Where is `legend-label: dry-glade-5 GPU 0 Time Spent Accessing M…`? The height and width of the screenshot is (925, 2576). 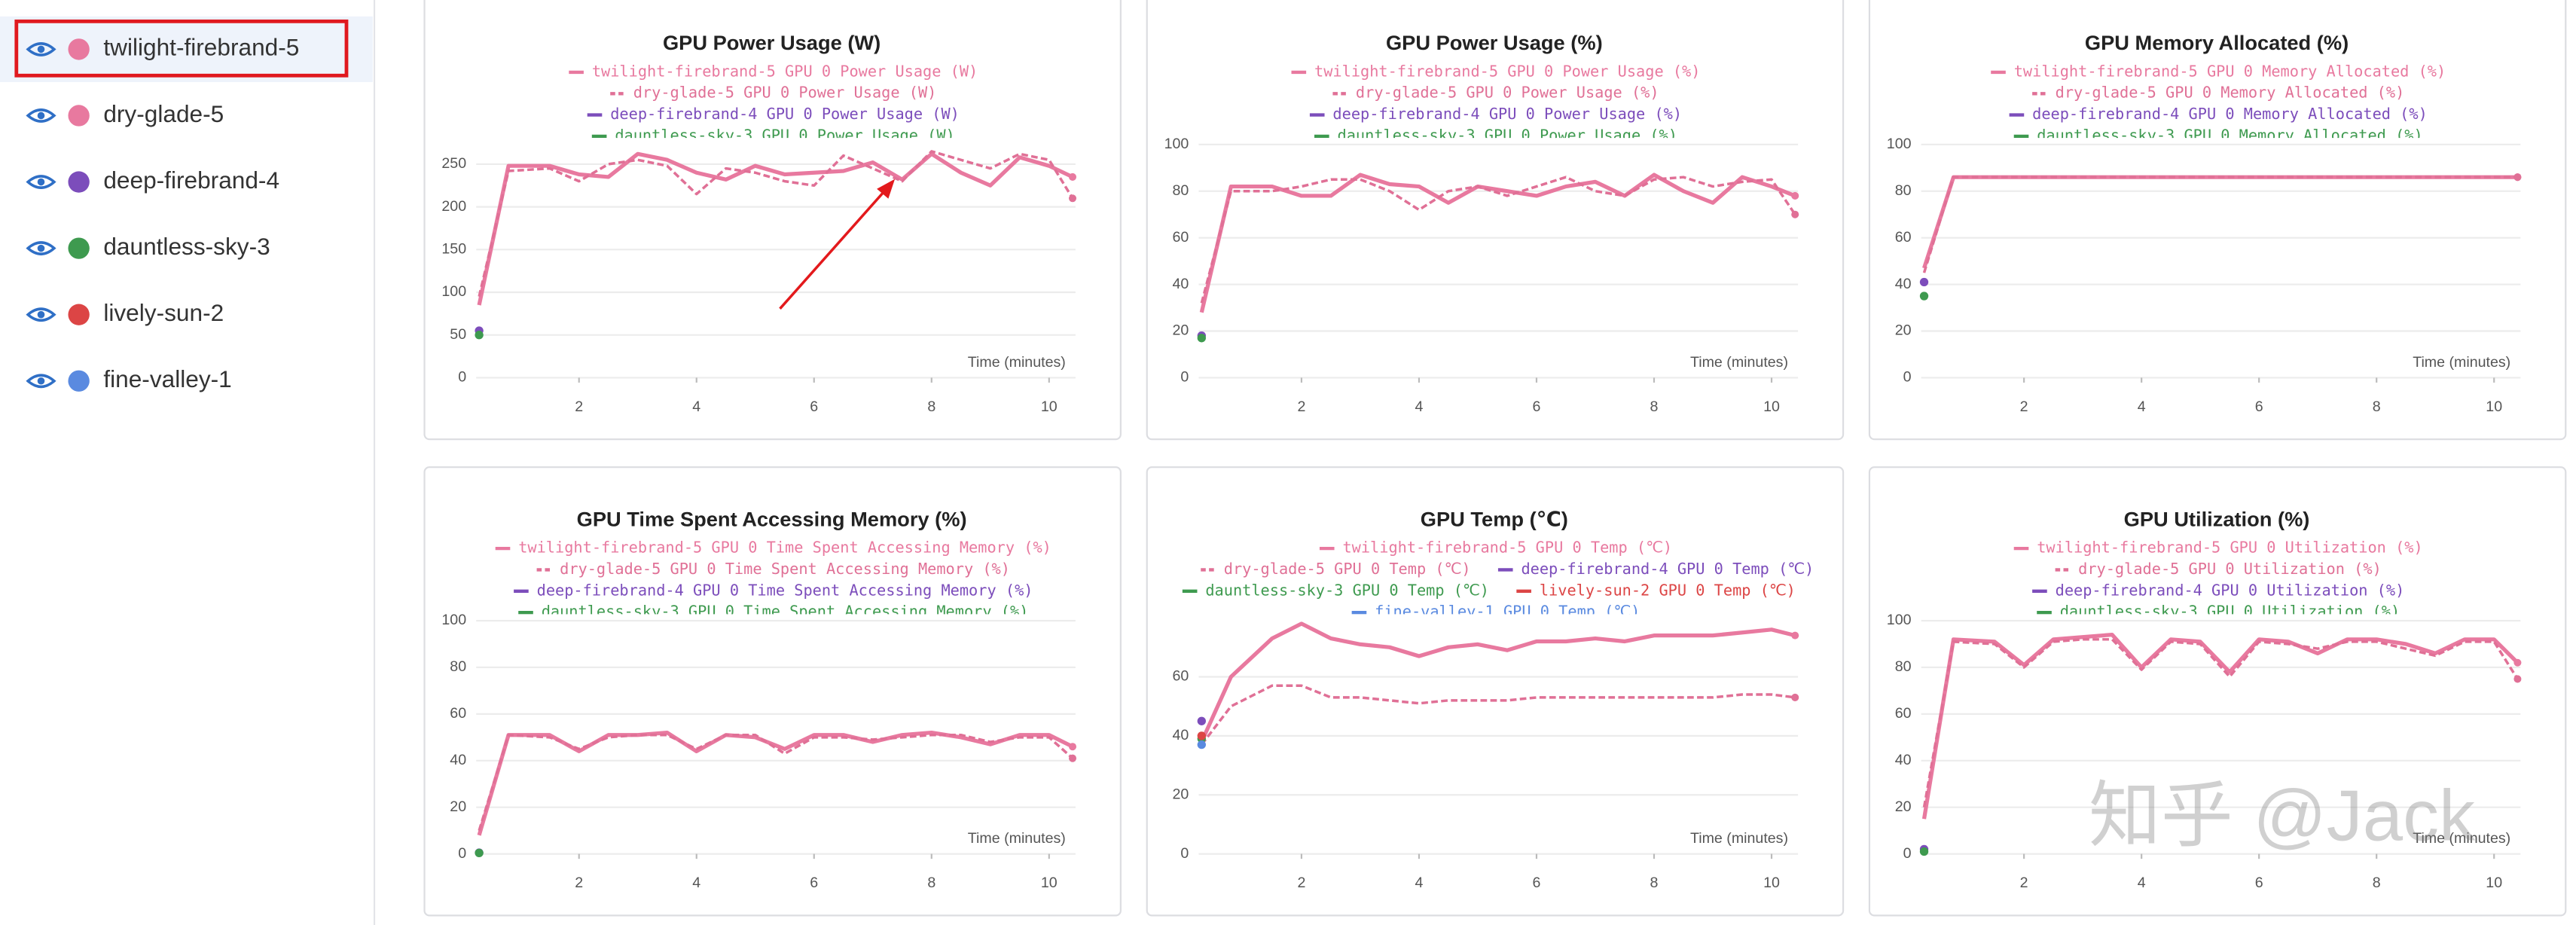 legend-label: dry-glade-5 GPU 0 Time Spent Accessing M… is located at coordinates (785, 569).